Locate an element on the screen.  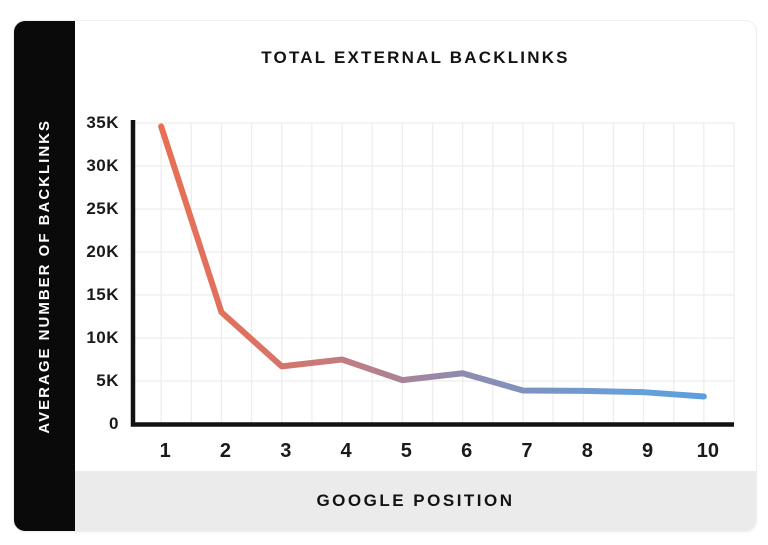
y-axis-title-panel: AVERAGE NUMBER OF BACKLINKS is located at coordinates (44, 276).